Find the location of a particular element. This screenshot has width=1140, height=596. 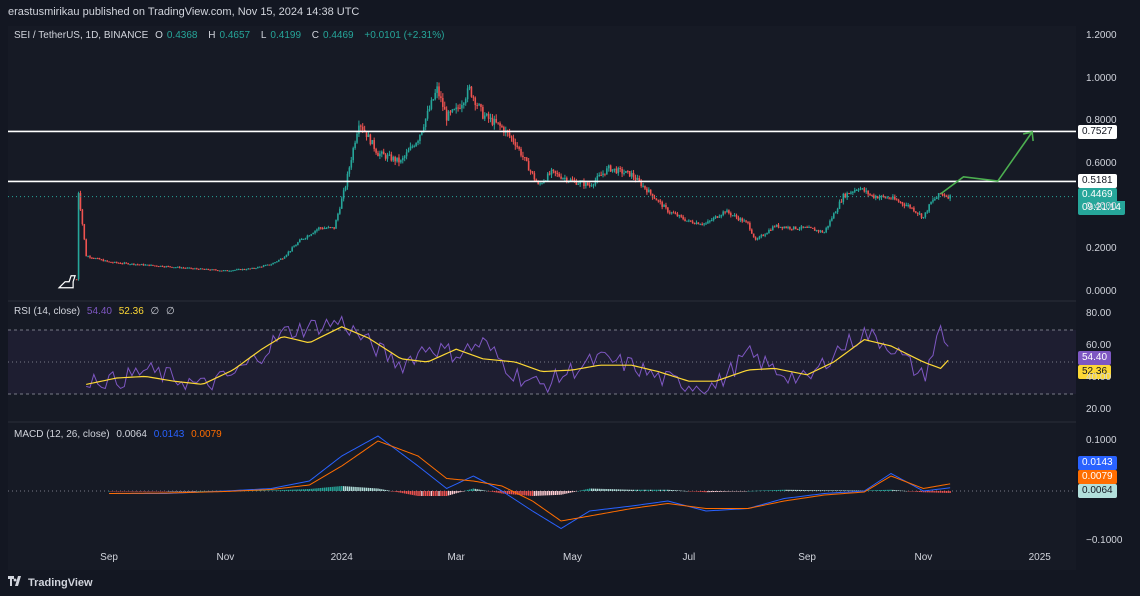

lower-level-tag: 0.5181 is located at coordinates (1097, 181).